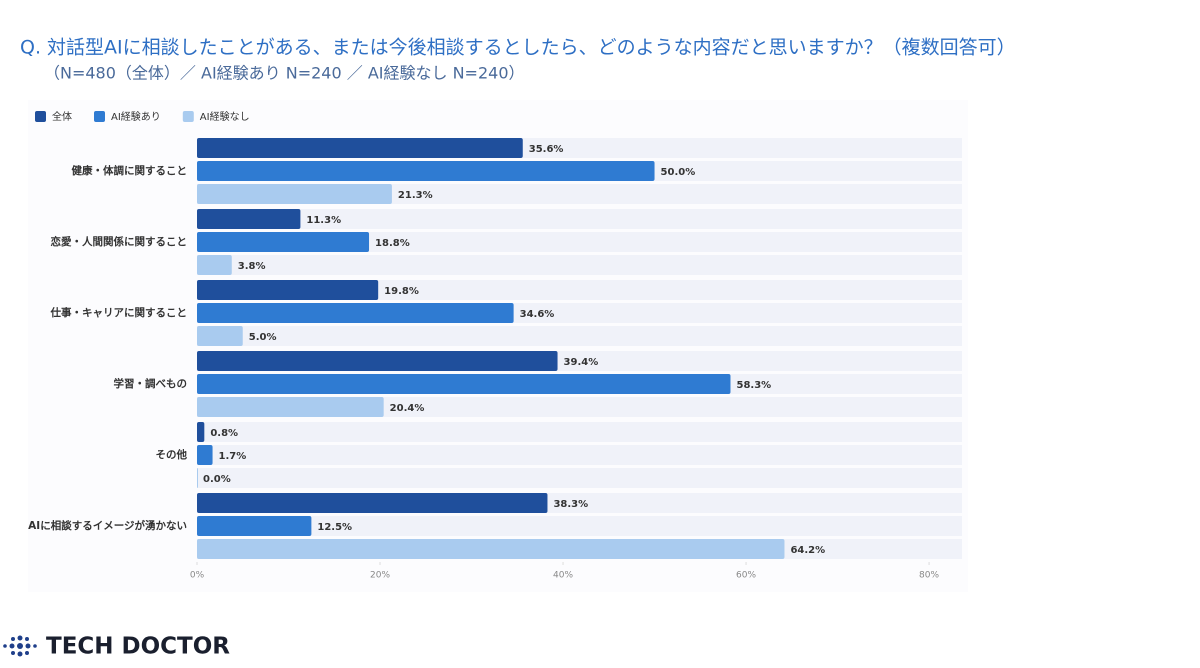 This screenshot has width=1200, height=668. What do you see at coordinates (929, 576) in the screenshot?
I see `x-tick-label: 80%` at bounding box center [929, 576].